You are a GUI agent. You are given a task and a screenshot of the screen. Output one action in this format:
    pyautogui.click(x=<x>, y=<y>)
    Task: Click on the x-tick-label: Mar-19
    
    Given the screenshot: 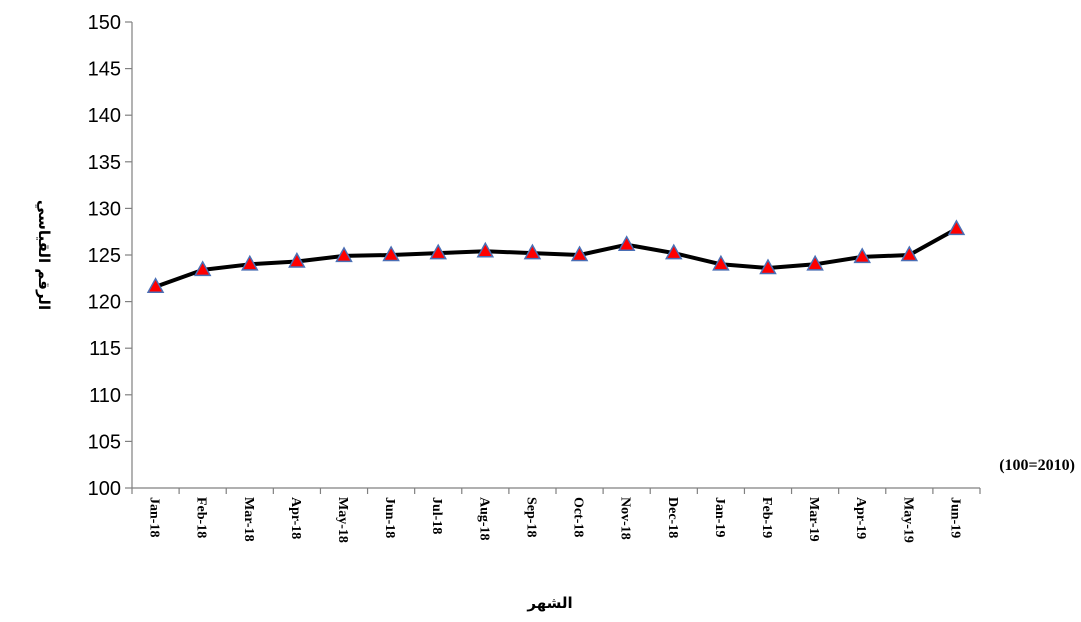 What is the action you would take?
    pyautogui.click(x=813, y=519)
    